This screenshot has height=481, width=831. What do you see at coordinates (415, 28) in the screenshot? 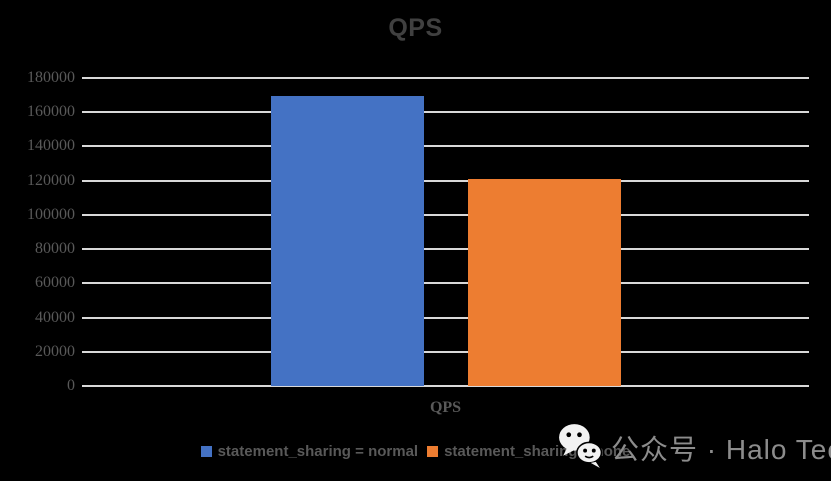
I see `chart-title: QPS` at bounding box center [415, 28].